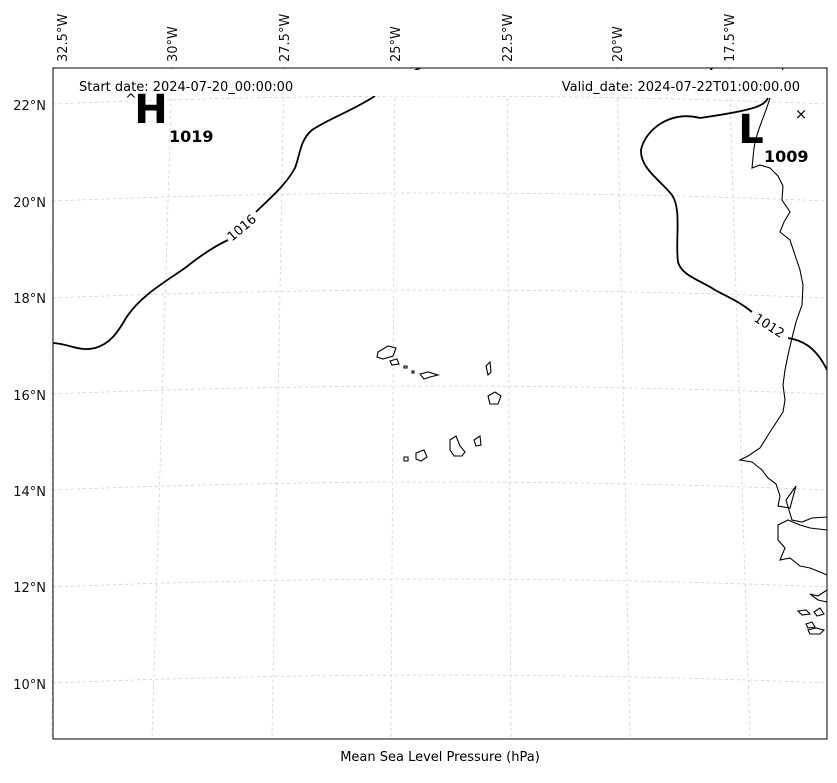 The width and height of the screenshot is (837, 783). I want to click on lat-tick-label: 10°N, so click(29, 685).